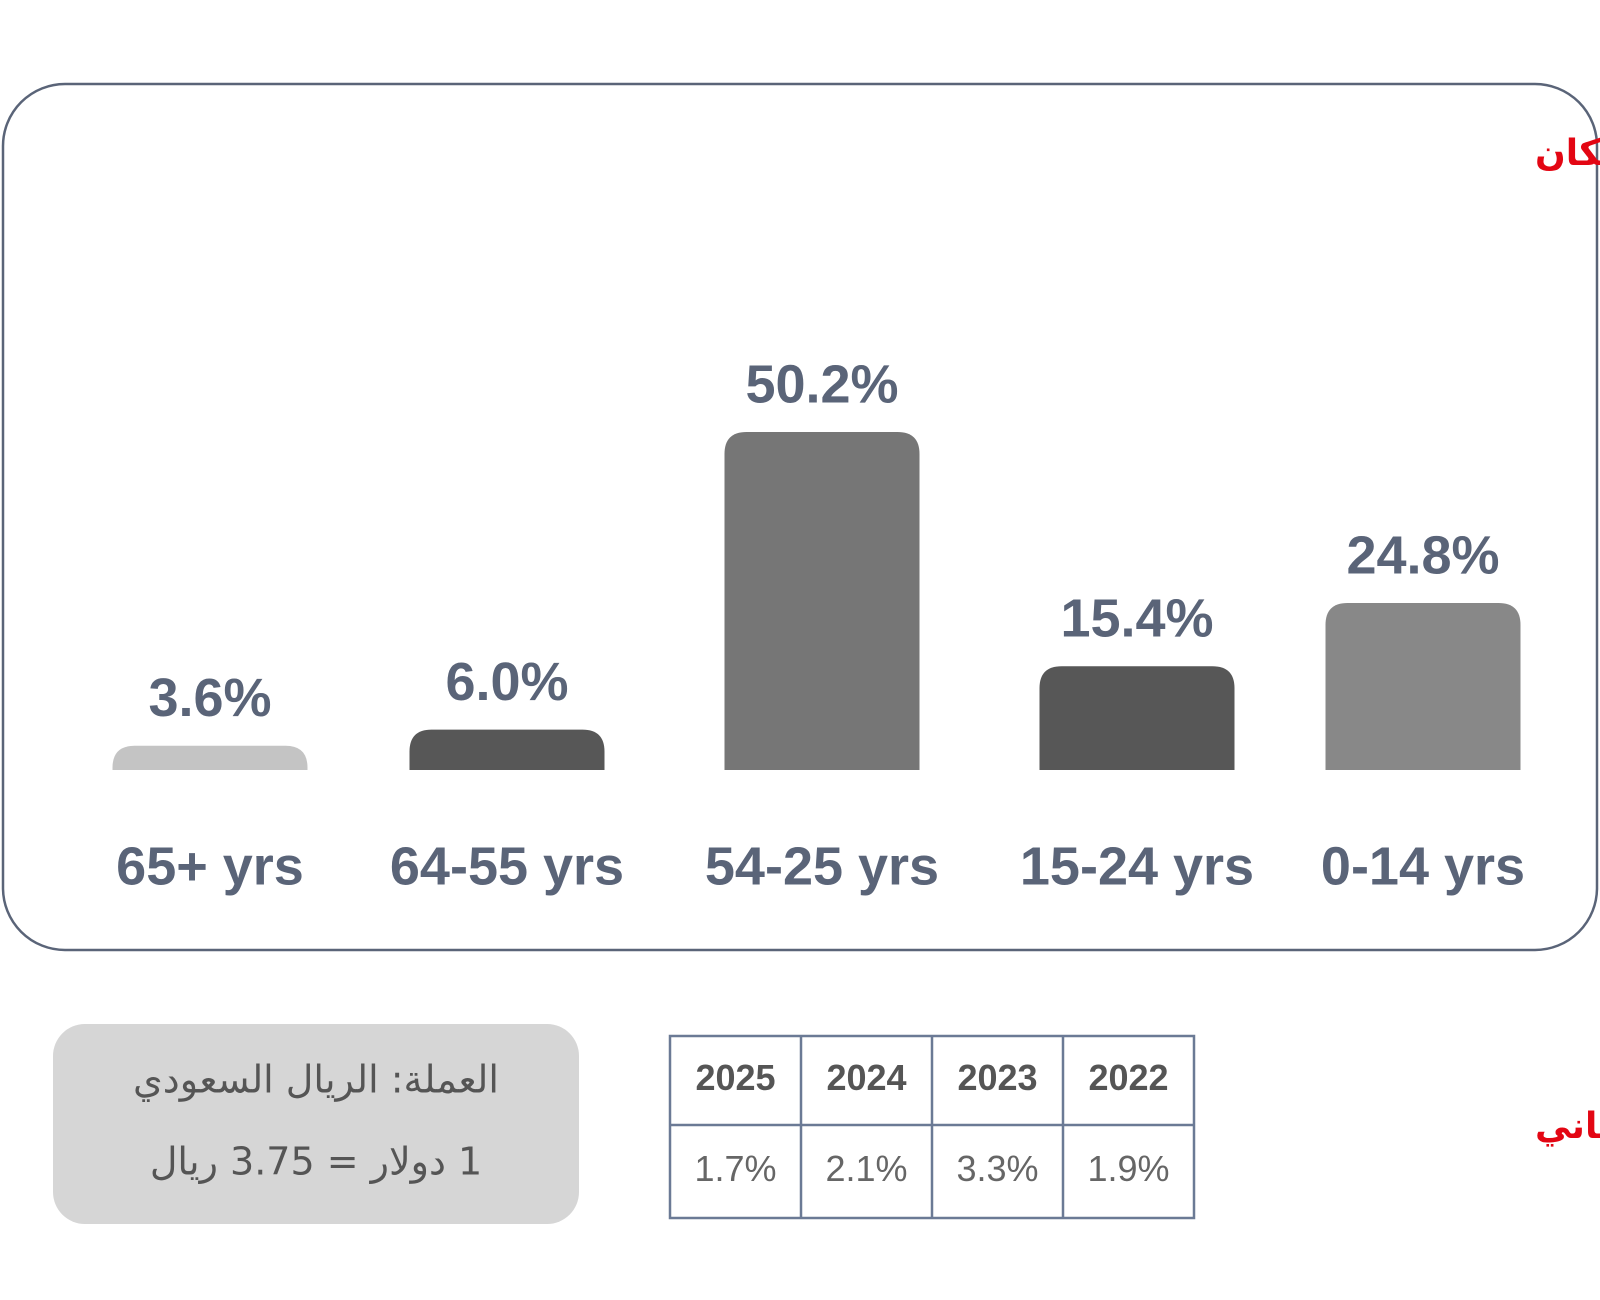 The height and width of the screenshot is (1300, 1600). What do you see at coordinates (1423, 866) in the screenshot?
I see `x-tick-label: 0-14 yrs` at bounding box center [1423, 866].